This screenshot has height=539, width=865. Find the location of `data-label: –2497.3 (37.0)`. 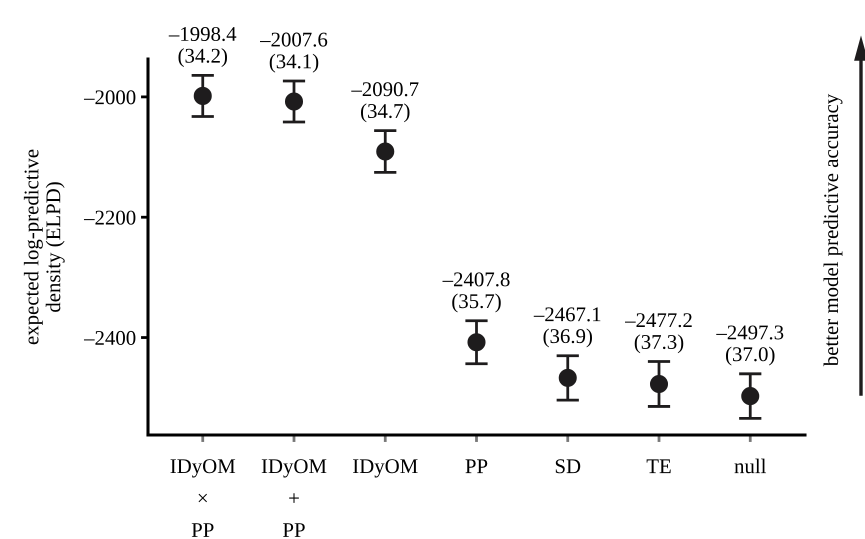

data-label: –2497.3 (37.0) is located at coordinates (750, 345).